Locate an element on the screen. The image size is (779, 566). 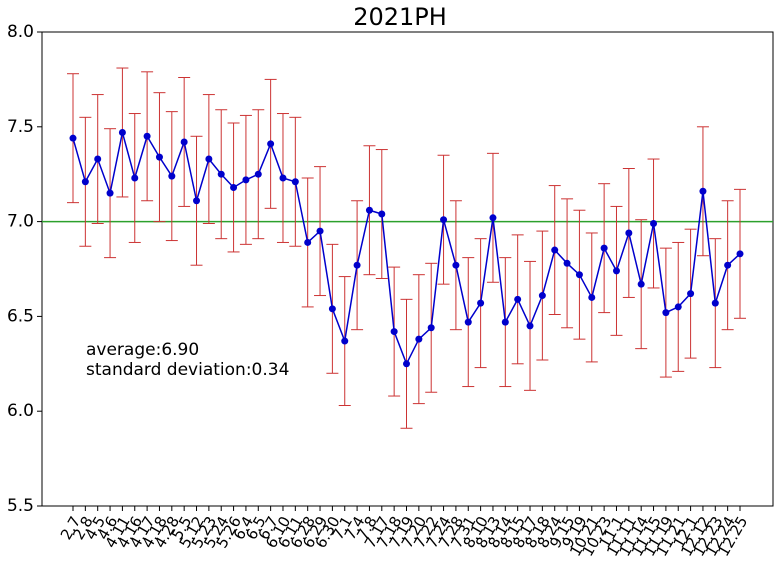
y-tick-label: 8.0 is located at coordinates (20, 32).